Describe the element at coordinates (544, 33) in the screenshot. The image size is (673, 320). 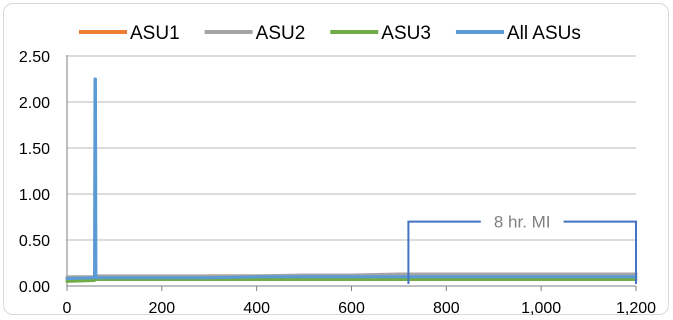
I see `legend-label: All ASUs` at that location.